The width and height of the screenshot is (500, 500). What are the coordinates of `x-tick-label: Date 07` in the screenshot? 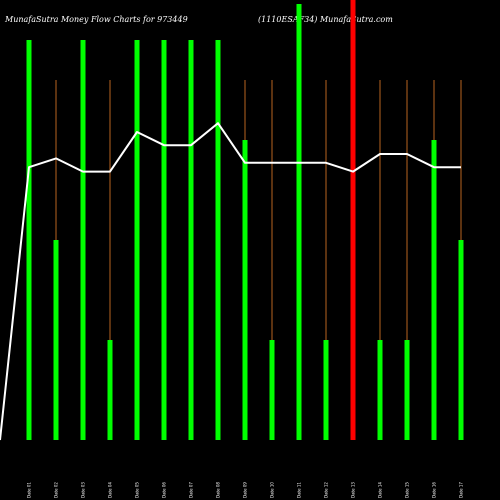 It's located at (191, 490).